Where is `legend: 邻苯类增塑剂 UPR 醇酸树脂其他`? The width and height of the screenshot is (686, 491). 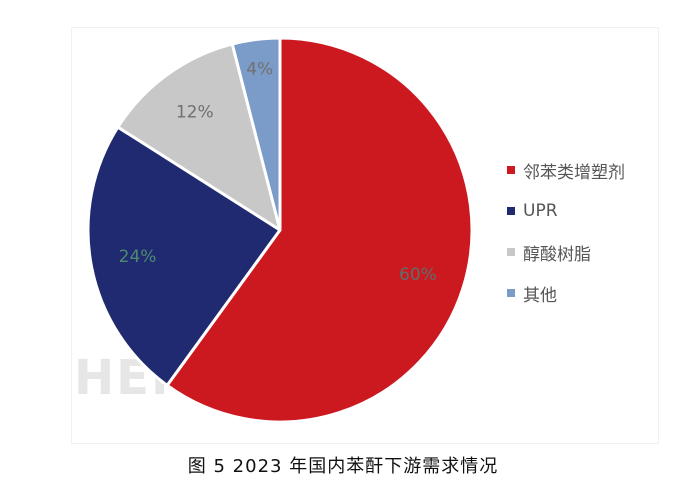
legend: 邻苯类增塑剂 UPR 醇酸树脂其他 is located at coordinates (566, 242).